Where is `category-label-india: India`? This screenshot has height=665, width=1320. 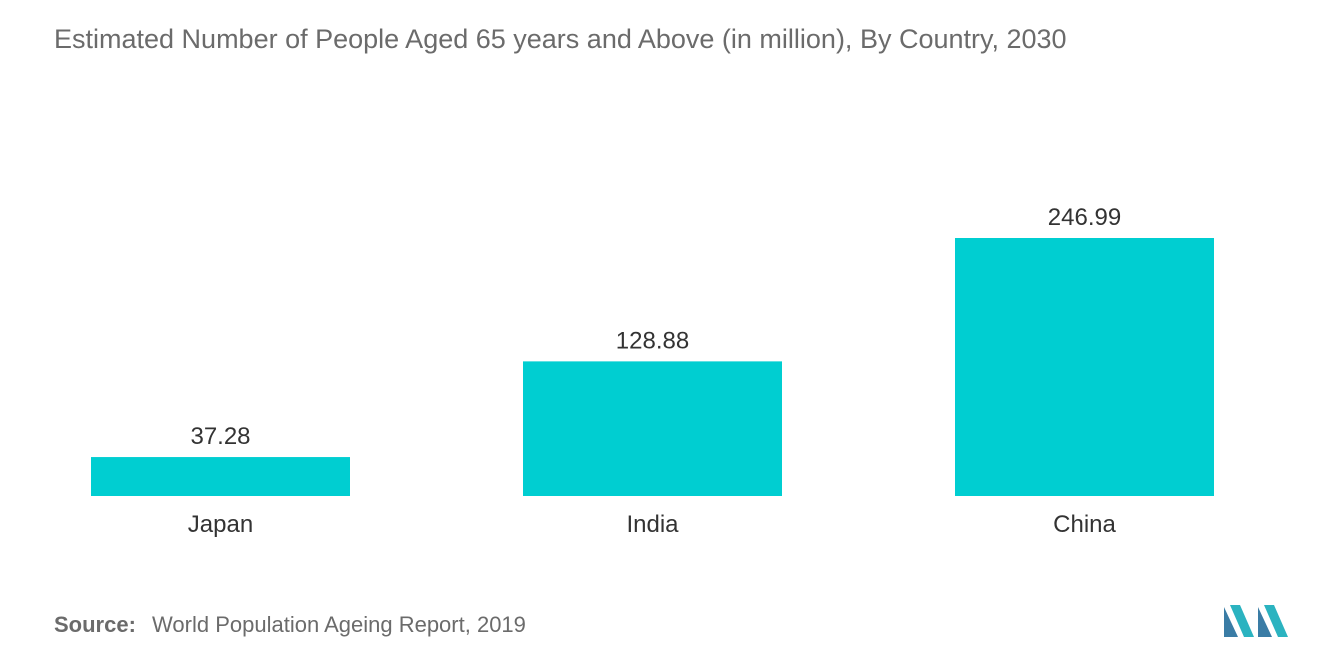 category-label-india: India is located at coordinates (652, 524).